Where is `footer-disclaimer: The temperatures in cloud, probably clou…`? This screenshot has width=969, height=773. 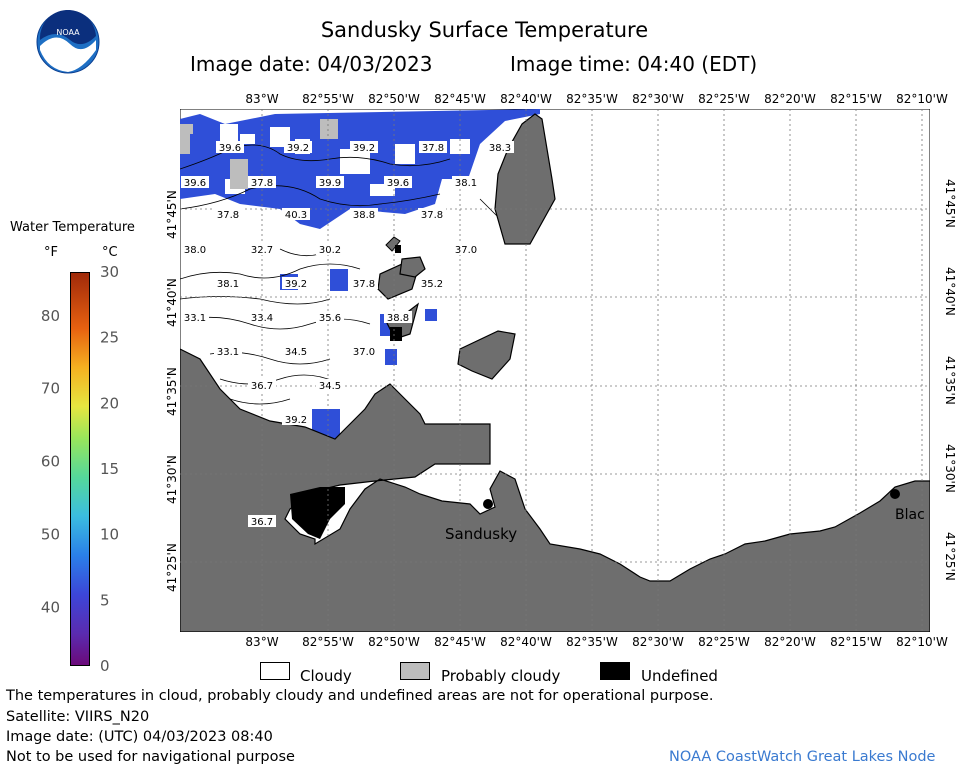 footer-disclaimer: The temperatures in cloud, probably clou… is located at coordinates (360, 696).